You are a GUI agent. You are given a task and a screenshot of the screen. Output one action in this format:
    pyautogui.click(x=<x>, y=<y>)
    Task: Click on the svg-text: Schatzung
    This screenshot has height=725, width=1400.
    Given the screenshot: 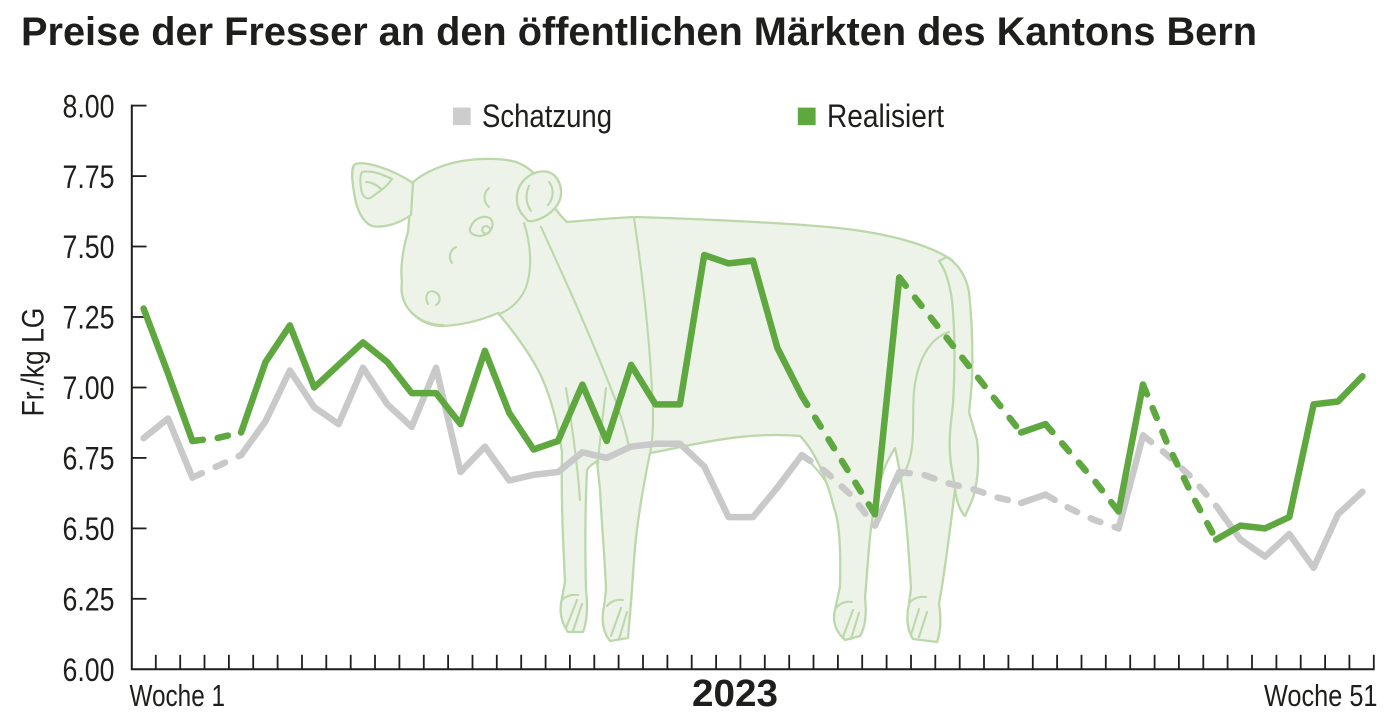 What is the action you would take?
    pyautogui.click(x=547, y=116)
    